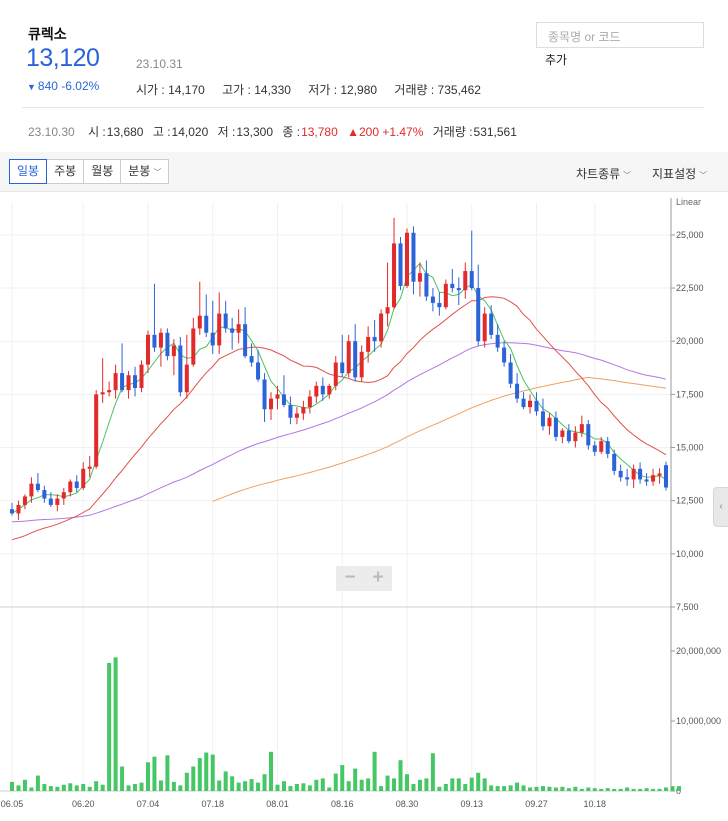  I want to click on price-date: 23.10.31, so click(159, 64).